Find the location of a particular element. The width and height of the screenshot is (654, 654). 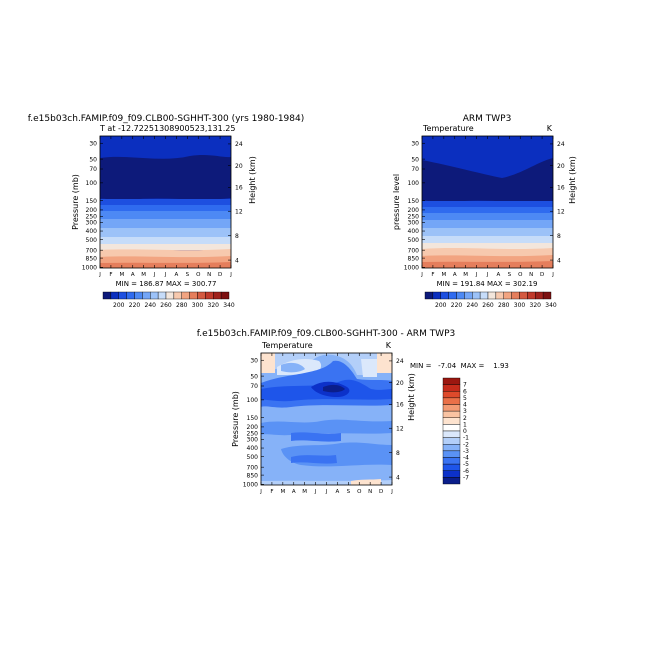

ytick-label: 500 is located at coordinates (414, 240).